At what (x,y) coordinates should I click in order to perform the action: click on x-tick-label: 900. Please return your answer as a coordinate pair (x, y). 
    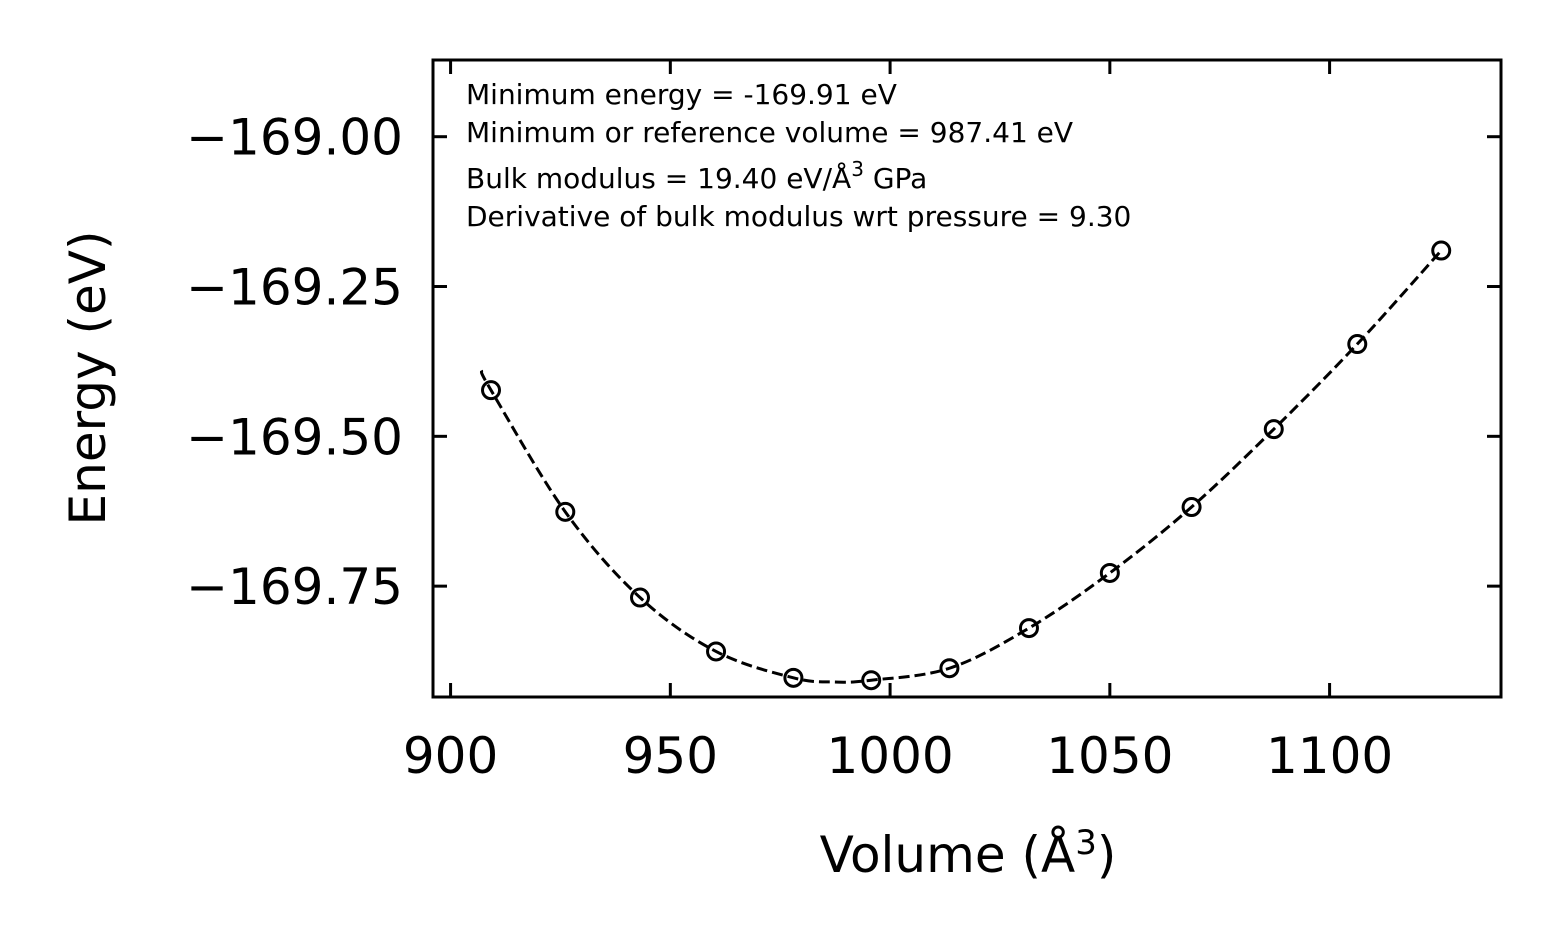
    Looking at the image, I should click on (450, 756).